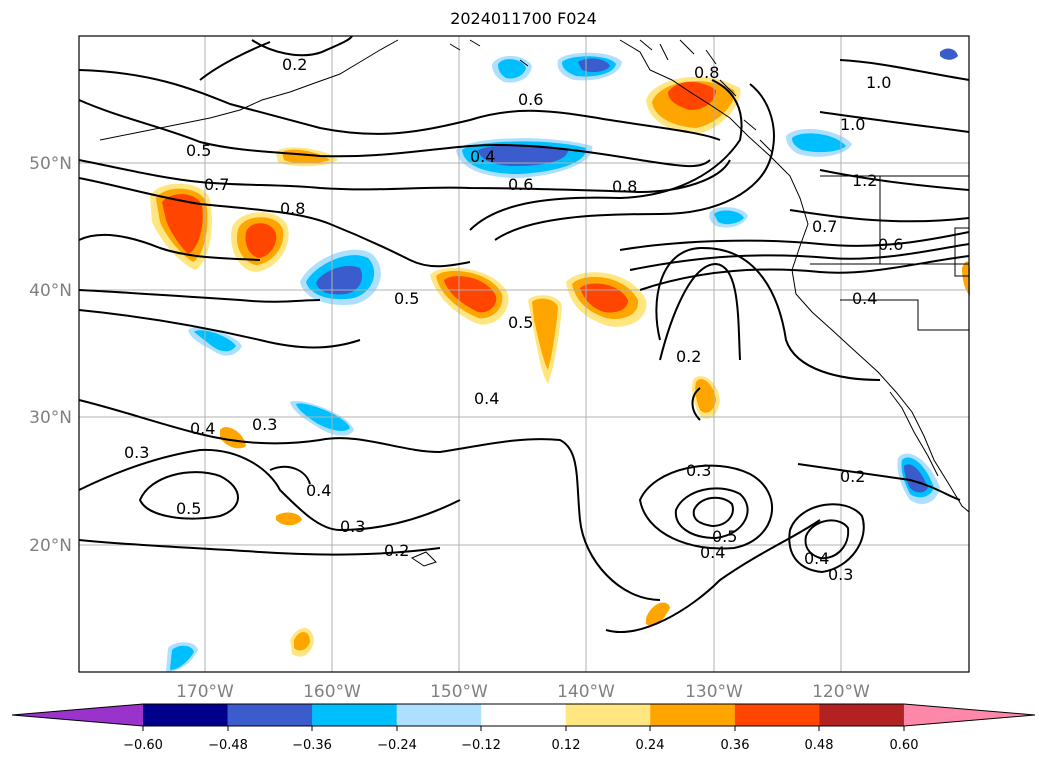 The width and height of the screenshot is (1047, 765). I want to click on colorbar-tick-label: 0.12, so click(566, 745).